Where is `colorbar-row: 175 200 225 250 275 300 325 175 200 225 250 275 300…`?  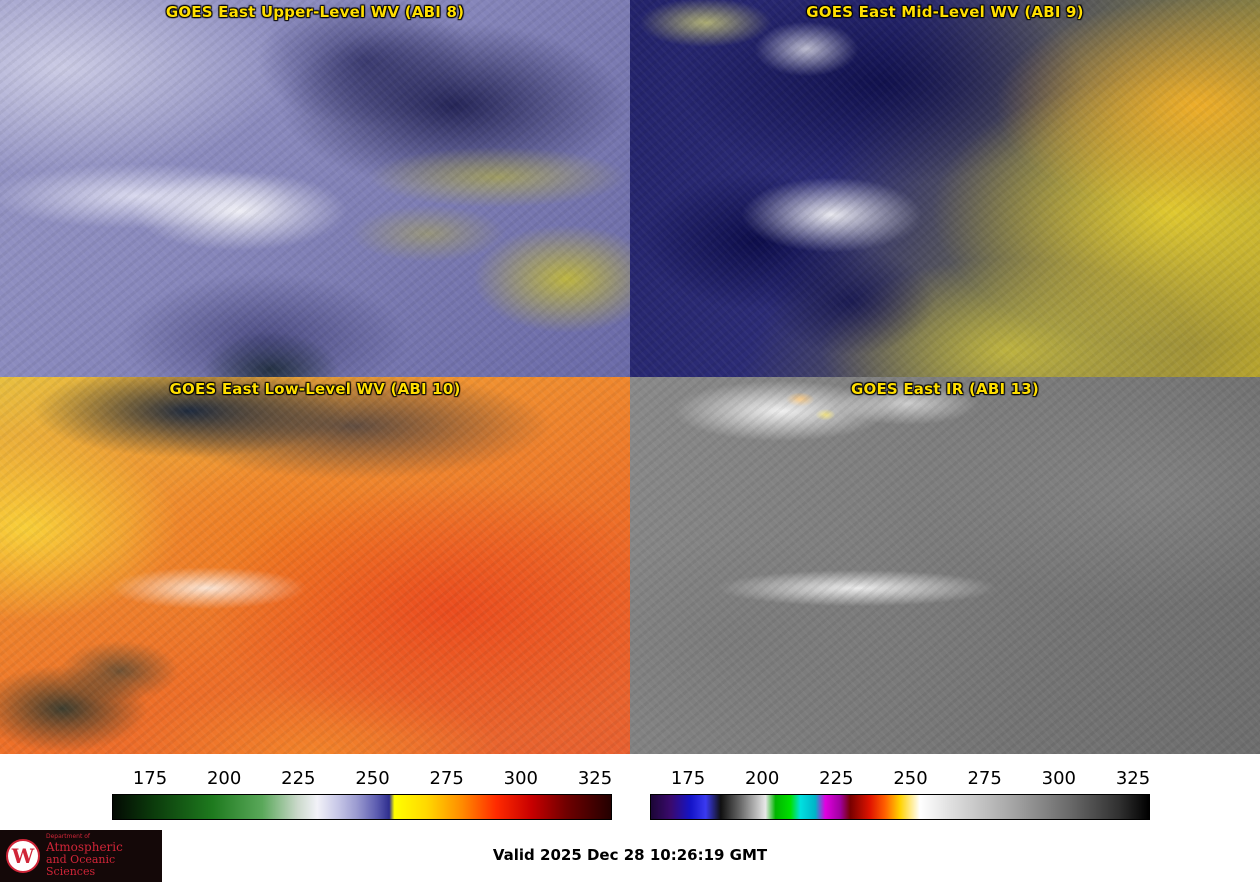 colorbar-row: 175 200 225 250 275 300 325 175 200 225 250 275 300… is located at coordinates (630, 792).